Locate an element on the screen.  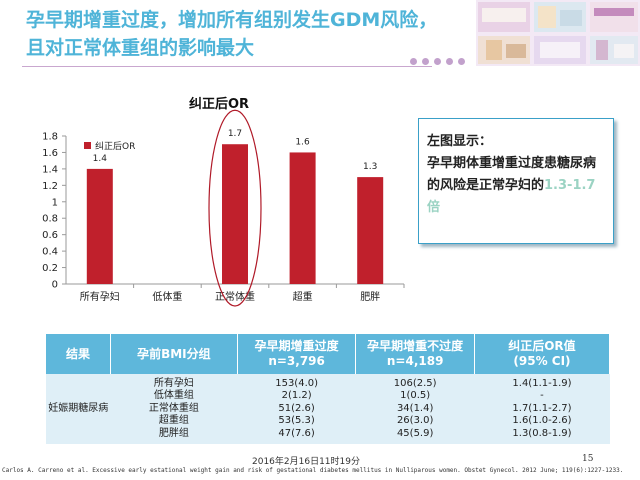
not-excess-value: 1(0.5) is located at coordinates (415, 396).